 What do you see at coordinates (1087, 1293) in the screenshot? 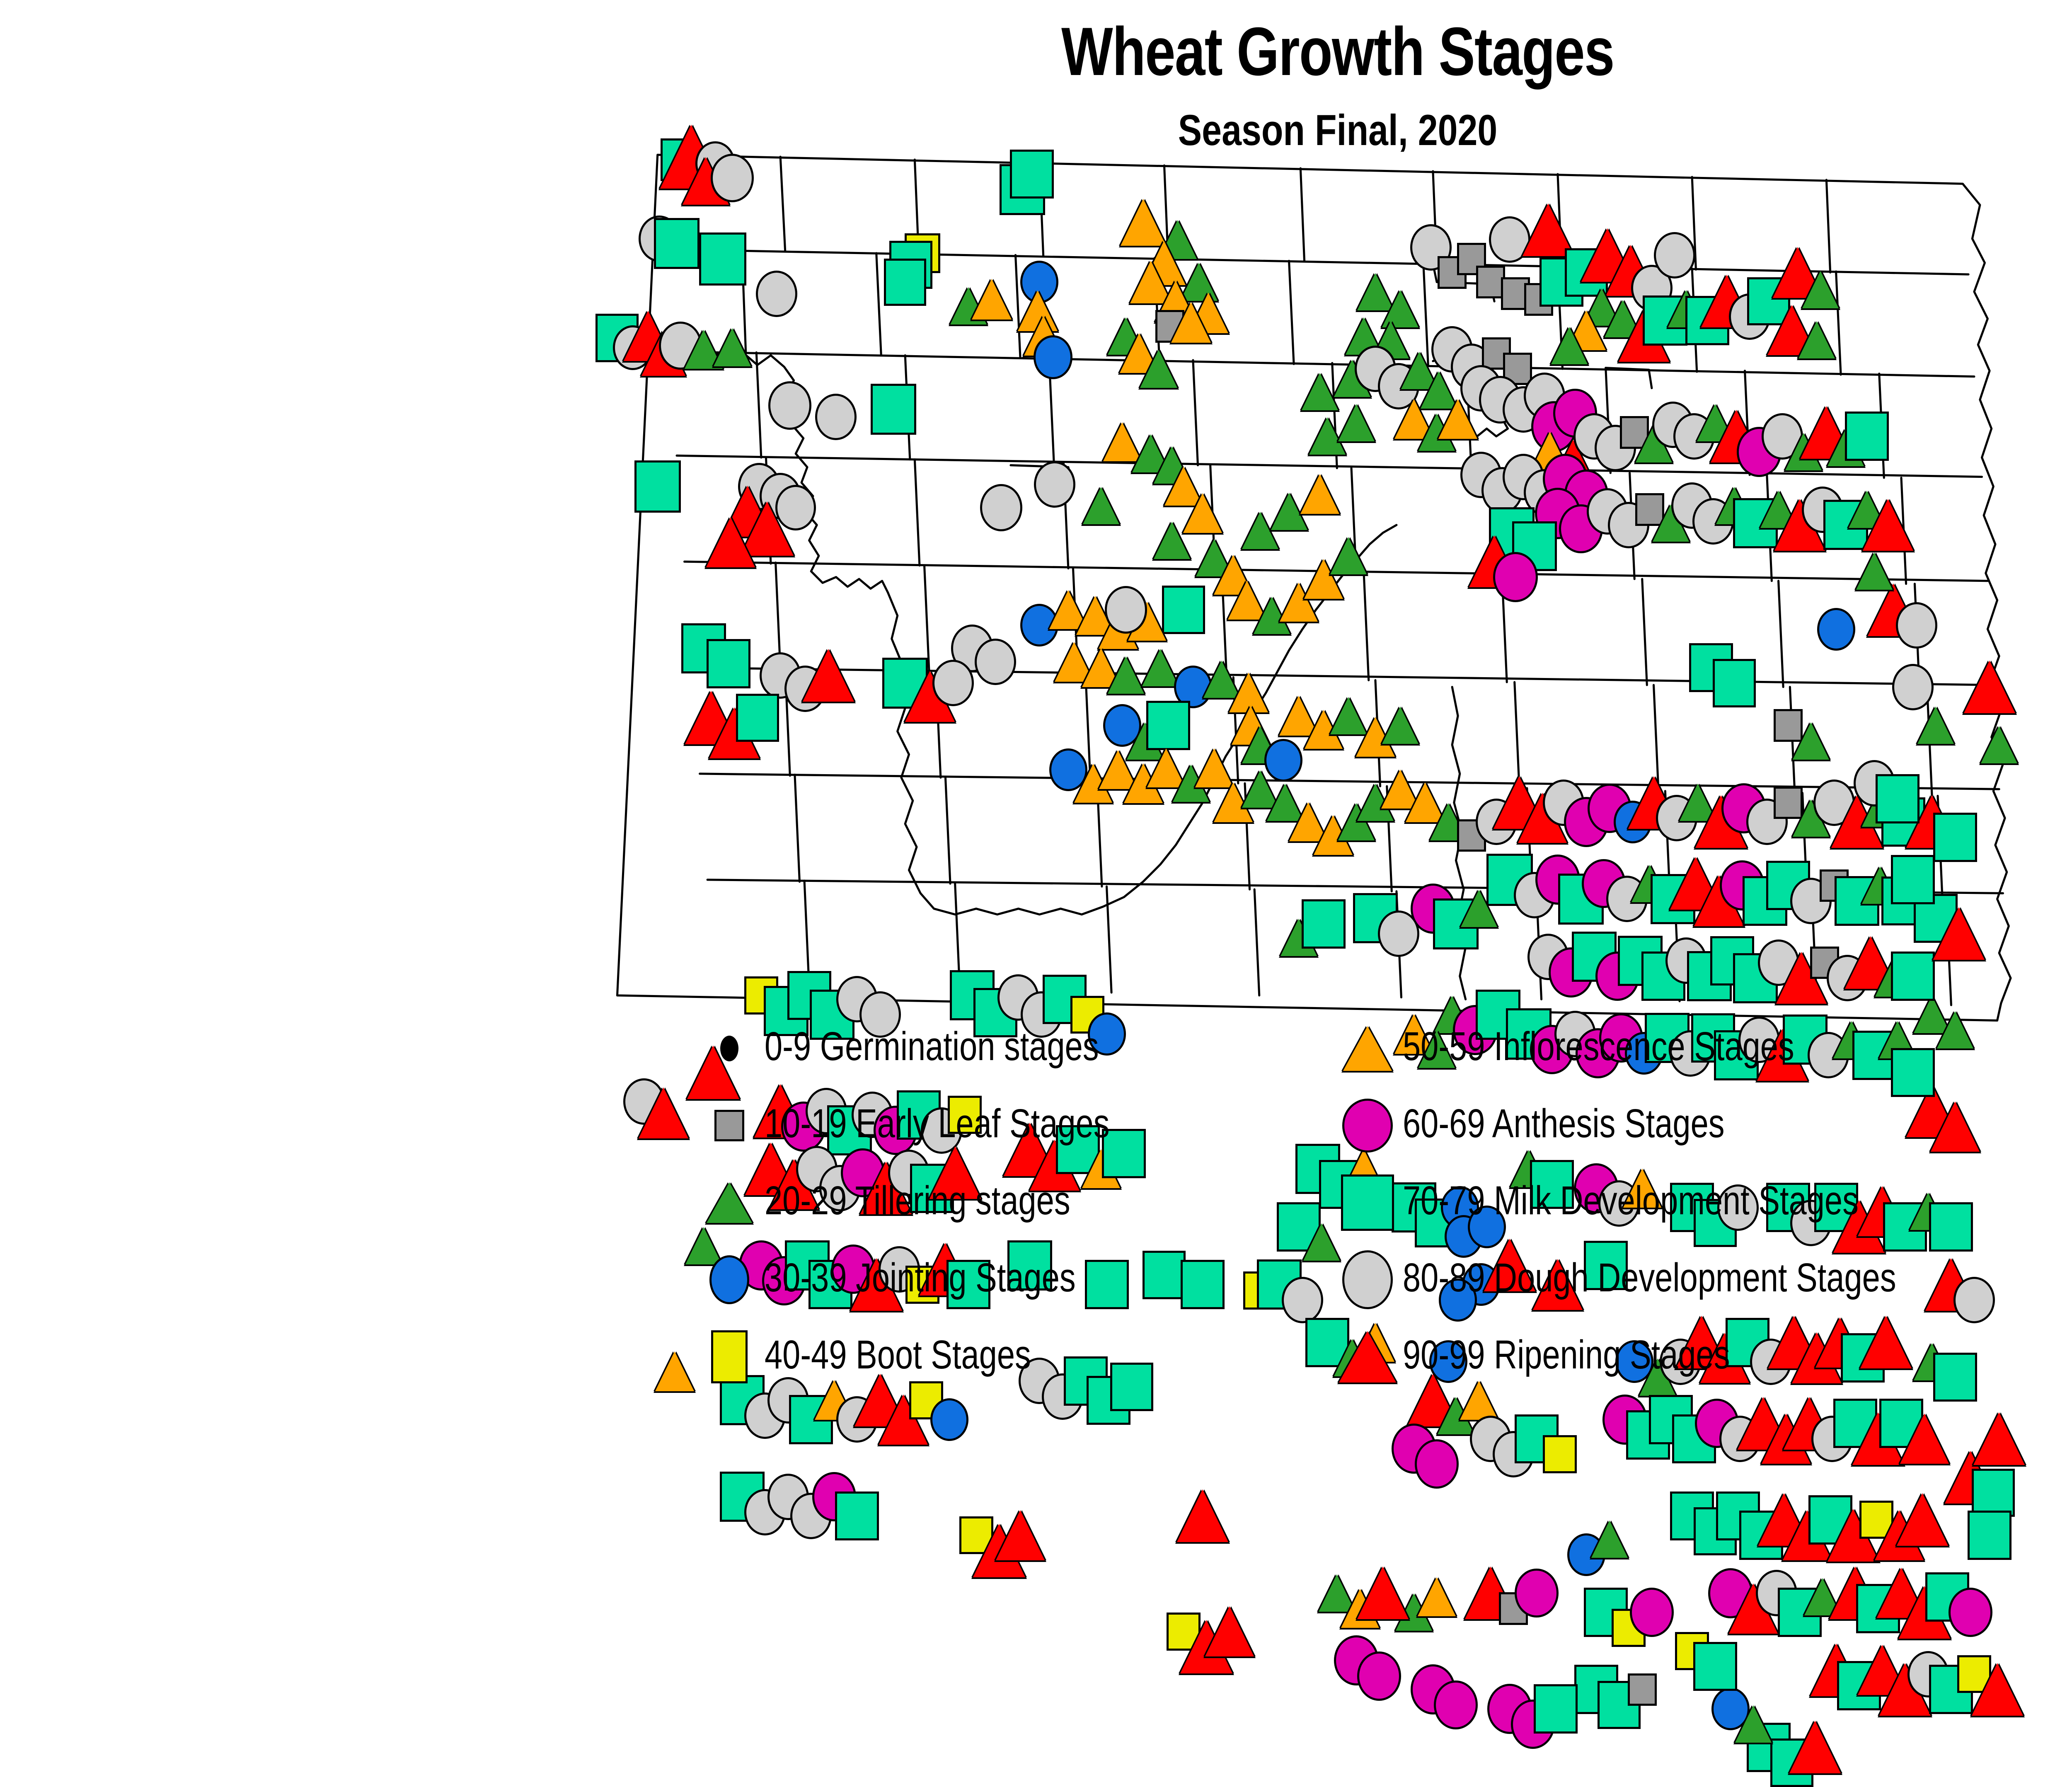
I see `legend-item-g30: 30-39 Jointing Stages` at bounding box center [1087, 1293].